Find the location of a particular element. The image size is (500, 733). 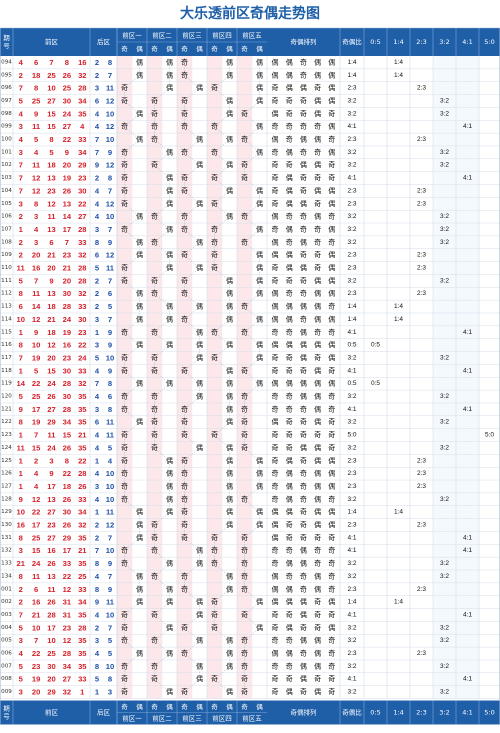

front-number: 27 is located at coordinates (51, 409).